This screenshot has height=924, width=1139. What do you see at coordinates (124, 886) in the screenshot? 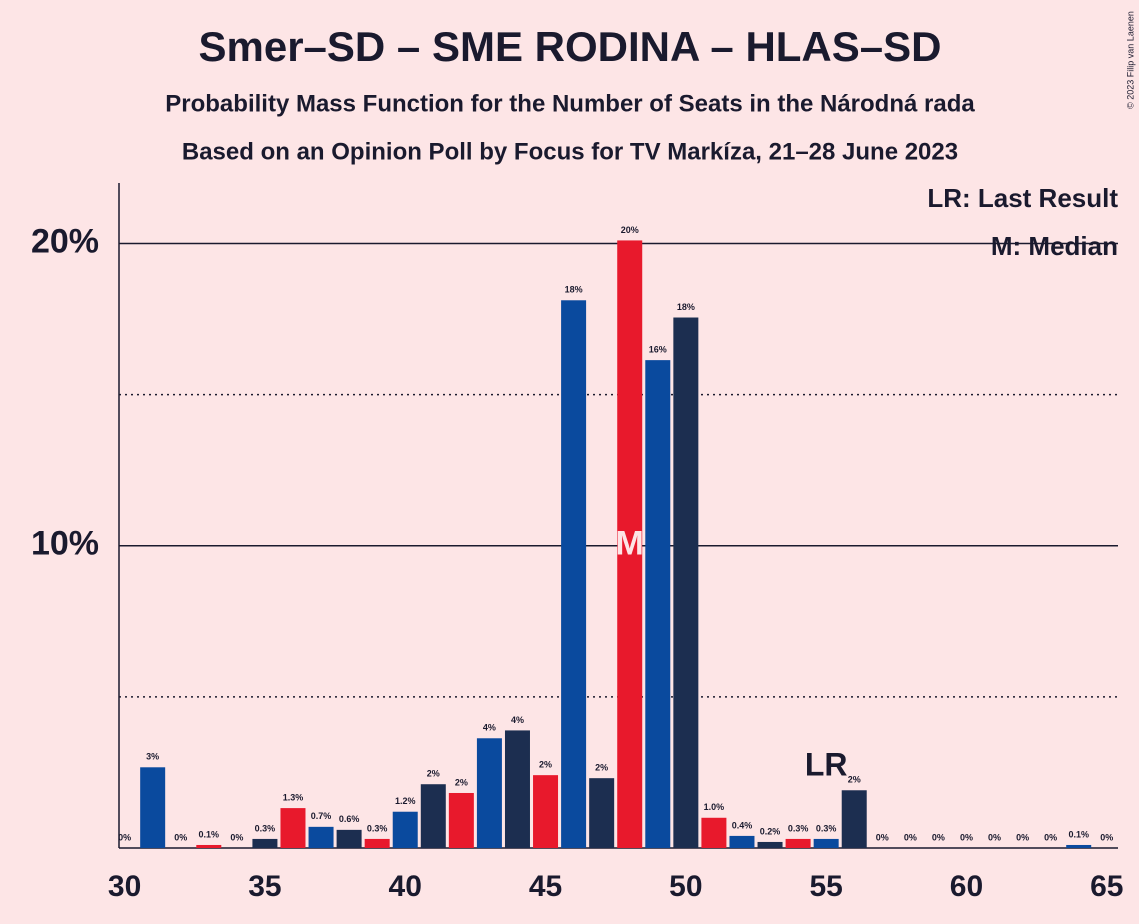
I see `x-tick-label: 30` at bounding box center [124, 886].